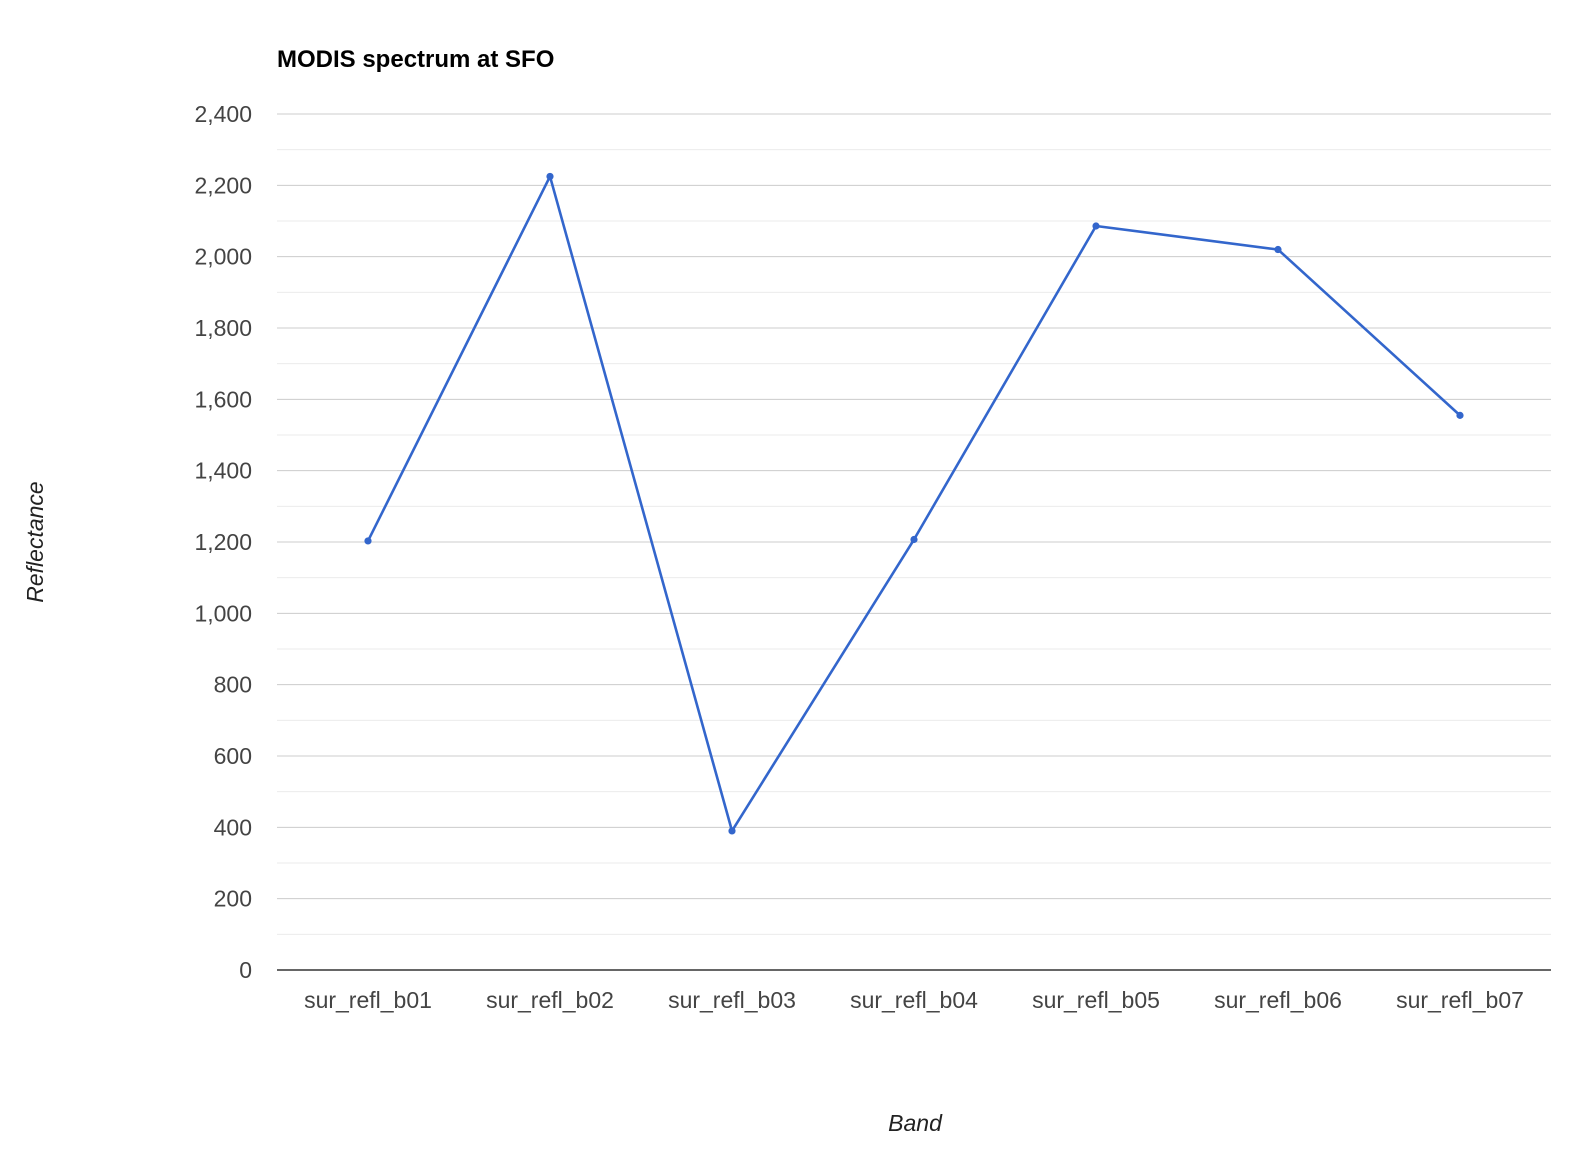 The height and width of the screenshot is (1153, 1585). I want to click on x-tick-label: sur_refl_b06, so click(1278, 1000).